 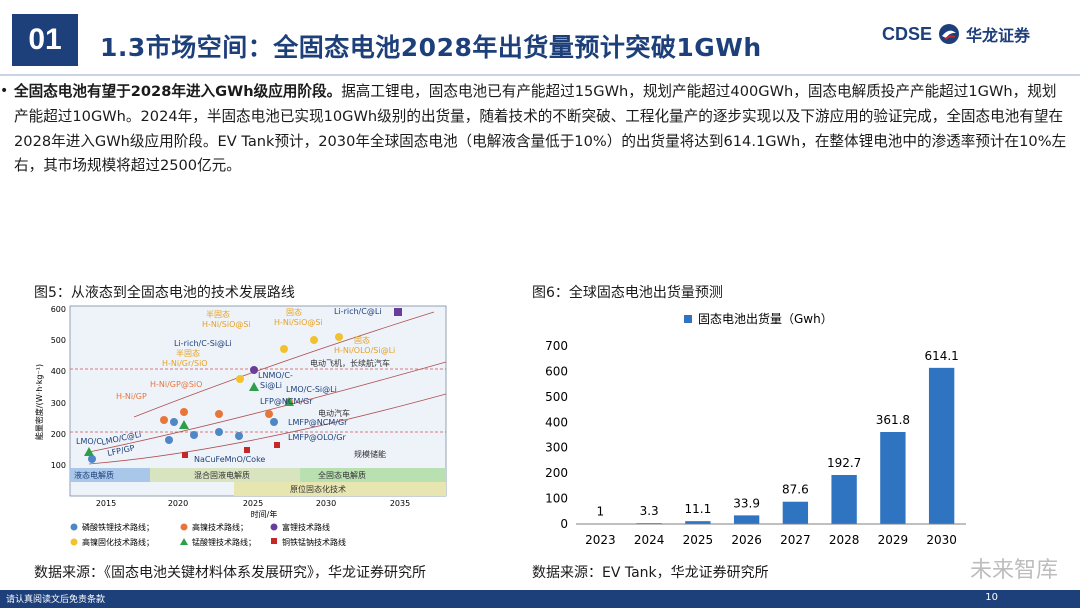 I want to click on stage-hybrid-label: 混合固液电解质, so click(x=222, y=475).